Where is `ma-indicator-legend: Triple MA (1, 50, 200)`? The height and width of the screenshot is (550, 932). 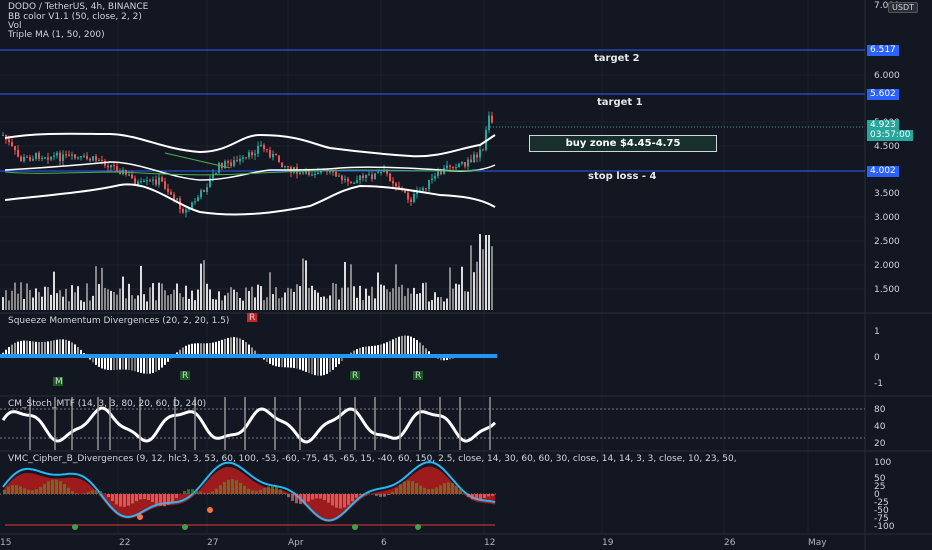
ma-indicator-legend: Triple MA (1, 50, 200) is located at coordinates (56, 35).